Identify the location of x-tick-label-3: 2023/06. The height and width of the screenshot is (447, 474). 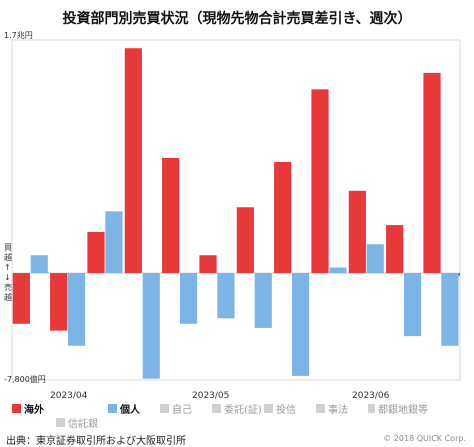
(371, 396).